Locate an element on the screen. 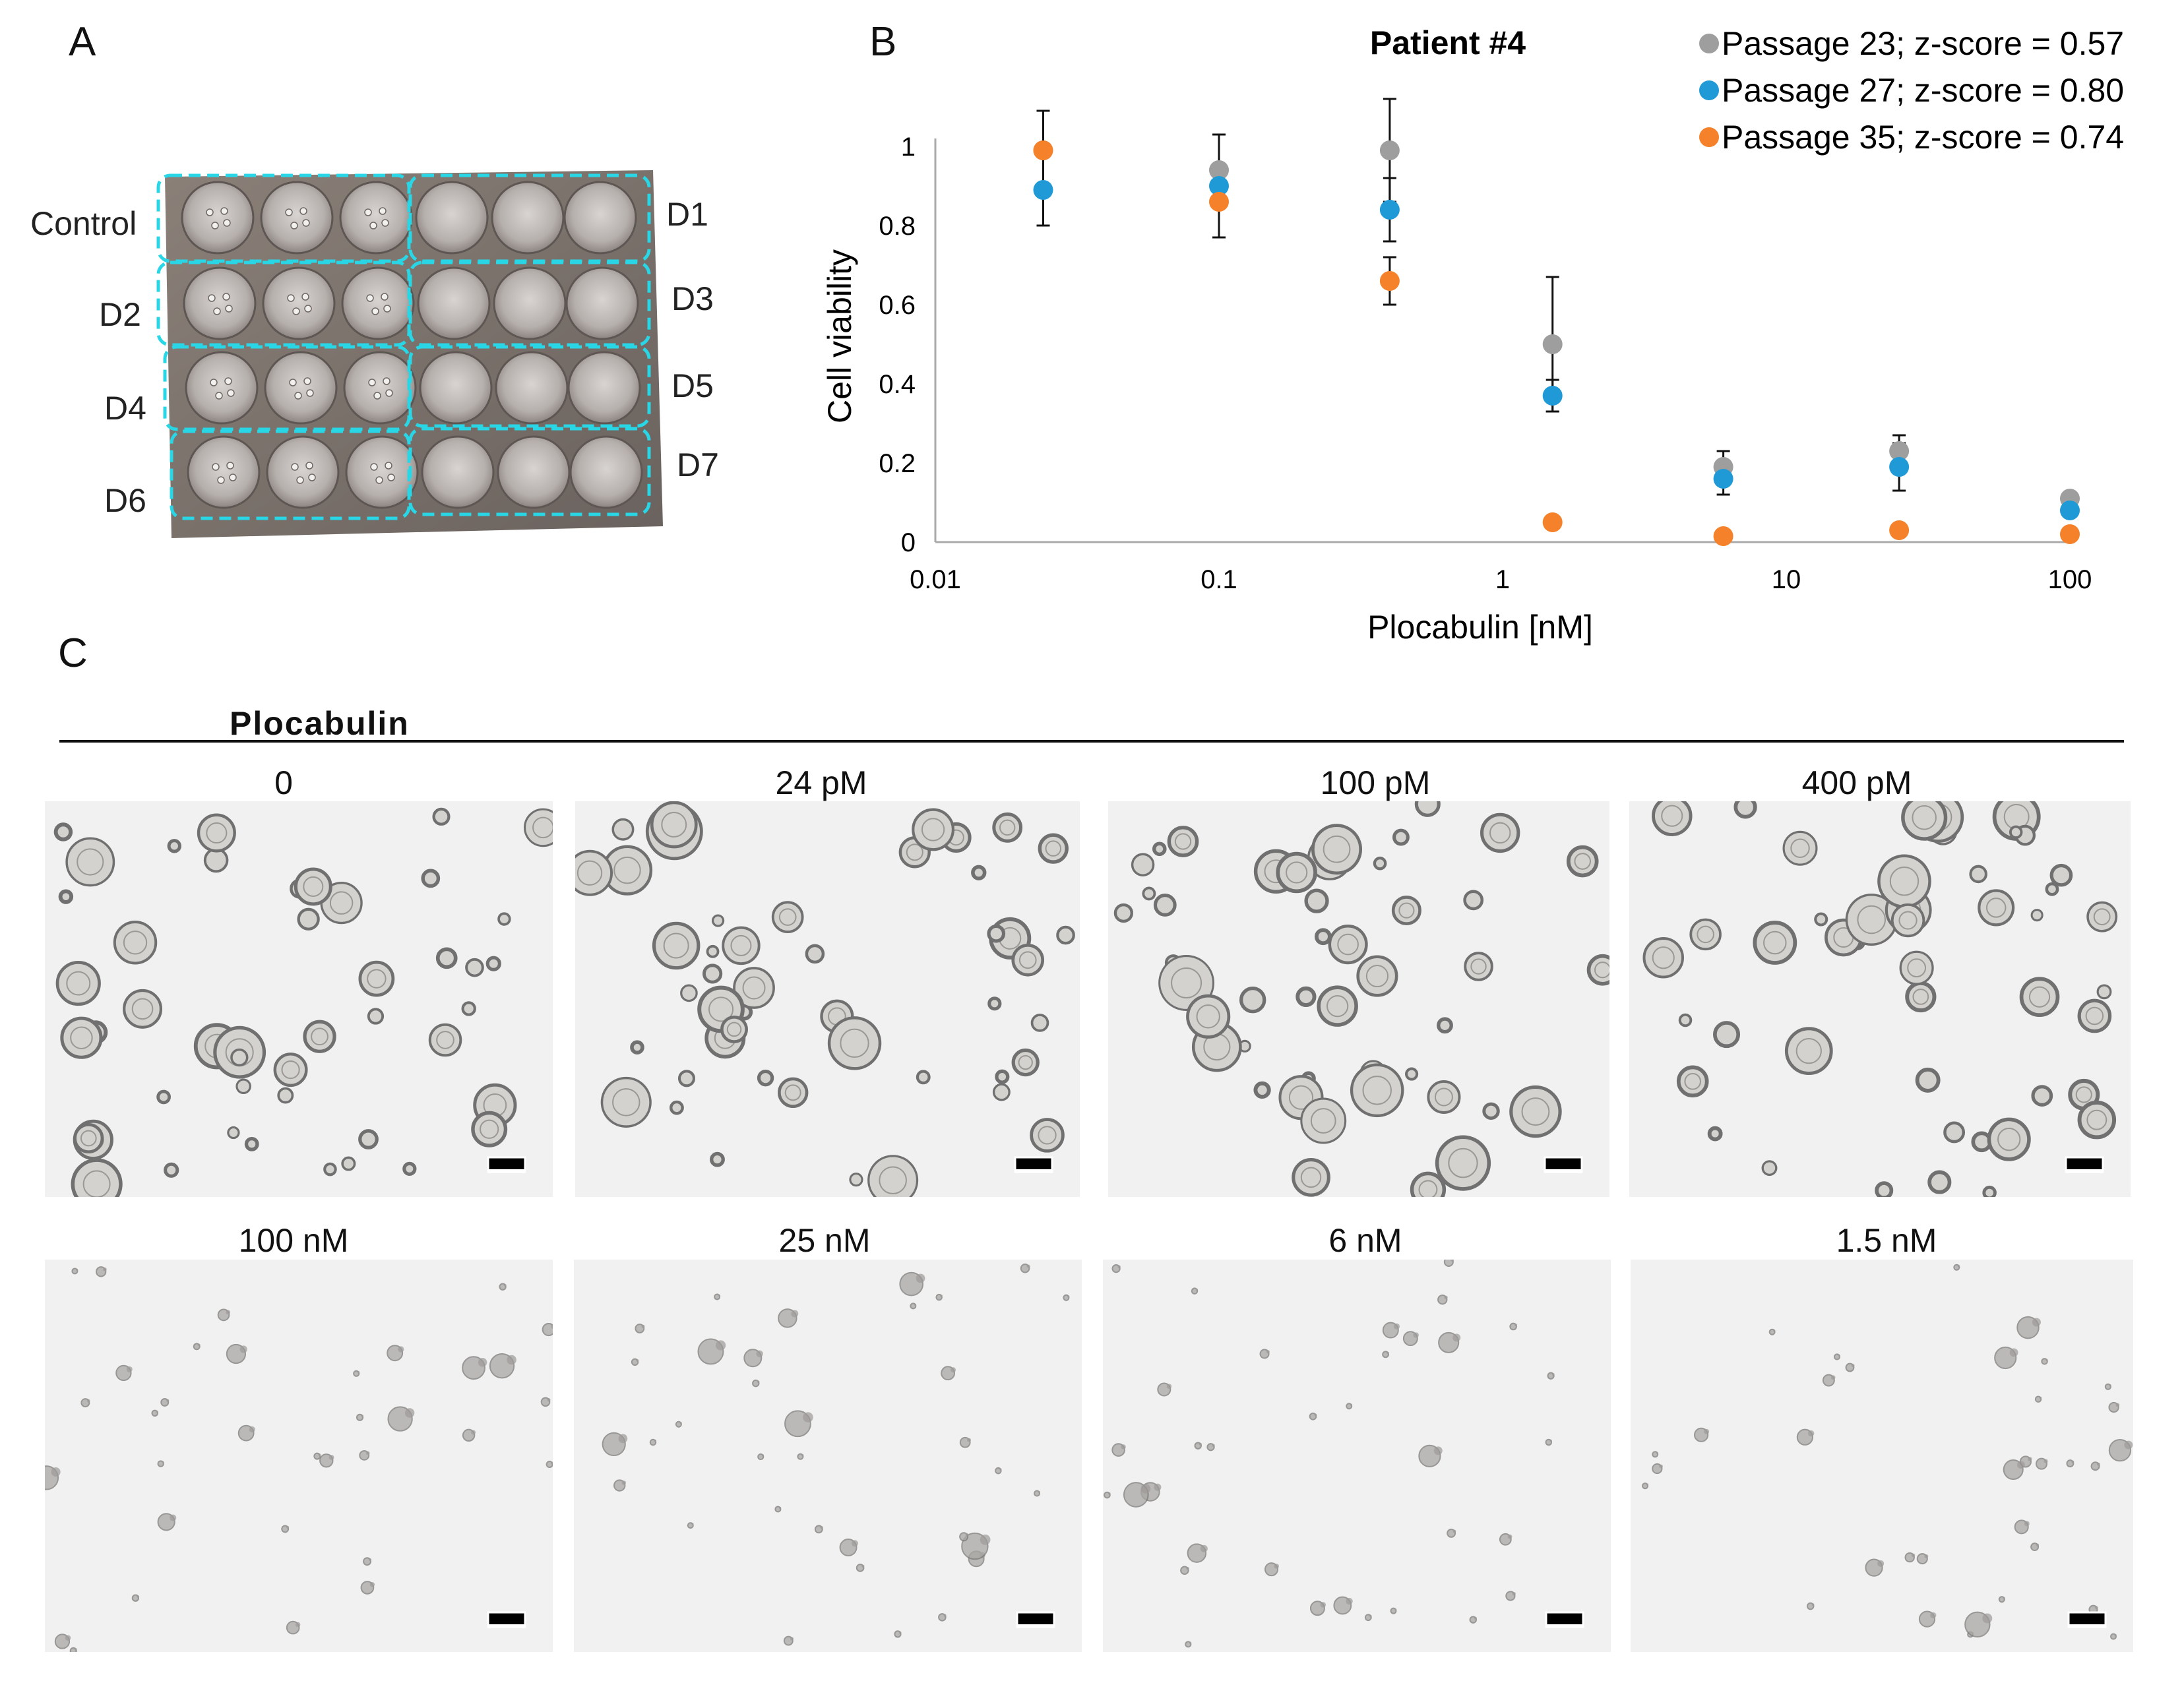 Image resolution: width=2184 pixels, height=1681 pixels. well-plate-image is located at coordinates (409, 354).